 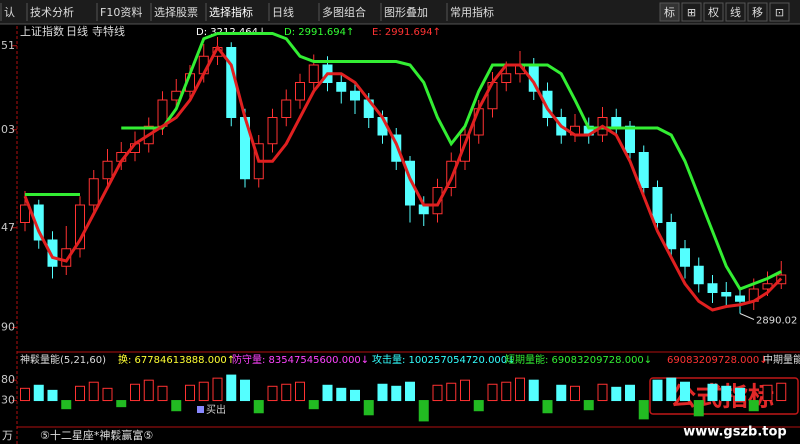 What do you see at coordinates (444, 359) in the screenshot?
I see `indicator-readout: 攻击量: 100257054720.000↓` at bounding box center [444, 359].